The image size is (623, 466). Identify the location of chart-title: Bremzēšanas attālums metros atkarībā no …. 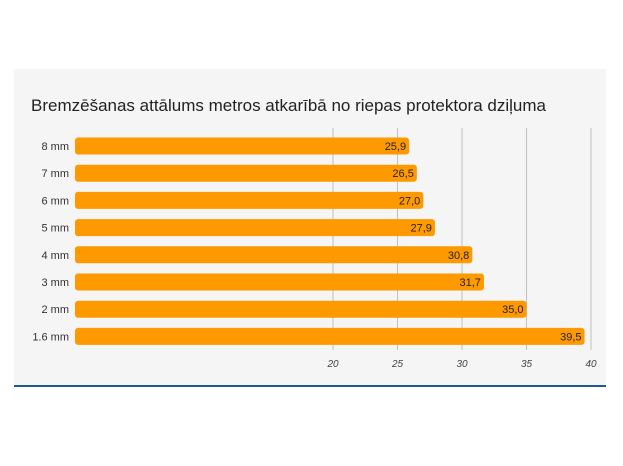
(288, 105).